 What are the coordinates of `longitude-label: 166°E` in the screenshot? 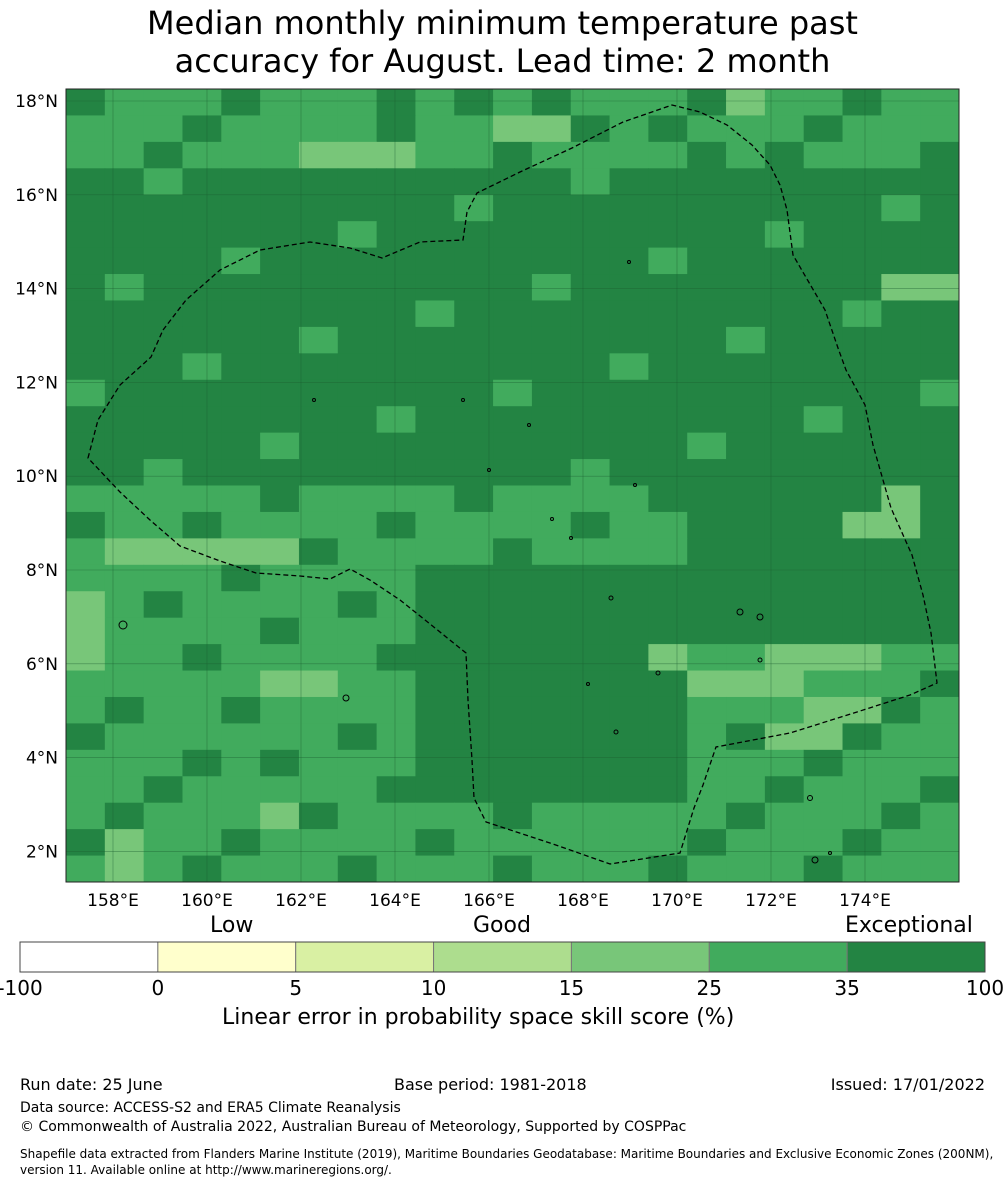 It's located at (489, 901).